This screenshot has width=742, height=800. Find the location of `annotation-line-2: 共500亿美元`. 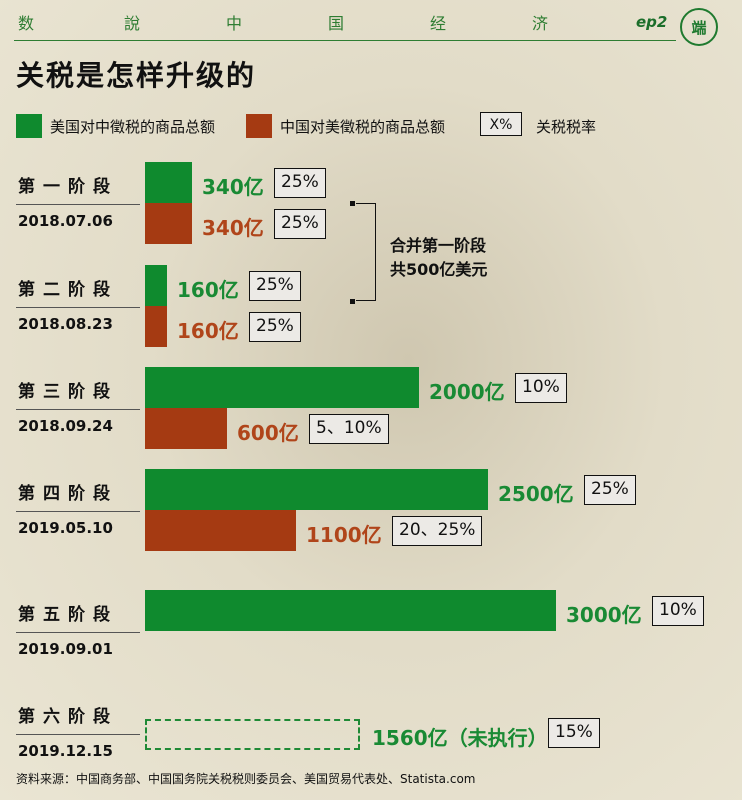

annotation-line-2: 共500亿美元 is located at coordinates (439, 269).